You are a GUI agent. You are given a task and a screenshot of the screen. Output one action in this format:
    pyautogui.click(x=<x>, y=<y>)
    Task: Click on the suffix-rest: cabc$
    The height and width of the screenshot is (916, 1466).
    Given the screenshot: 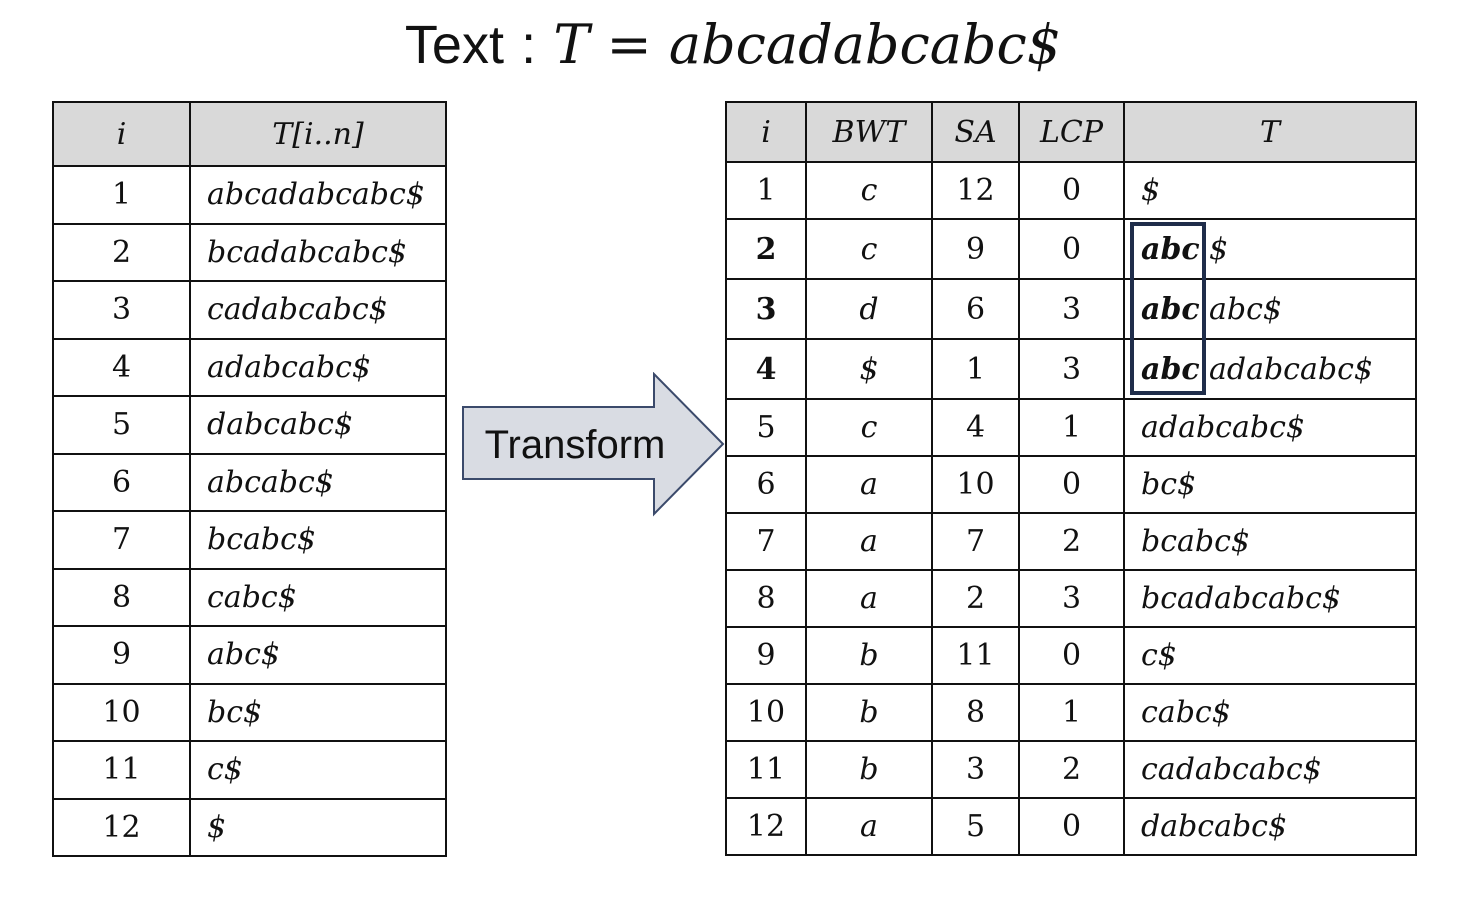 What is the action you would take?
    pyautogui.click(x=1186, y=712)
    